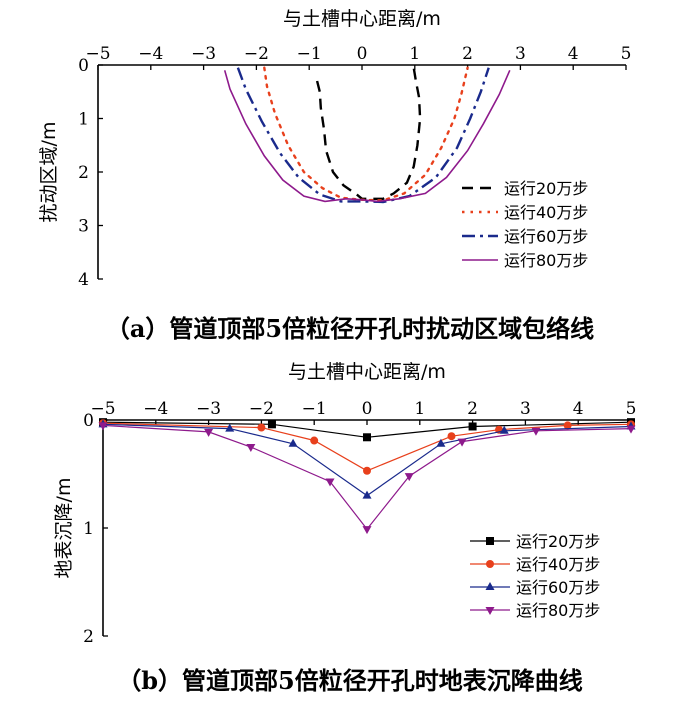  I want to click on panel-caption: （b）管道顶部5倍粒径开孔时地表沉降曲线, so click(349, 680).